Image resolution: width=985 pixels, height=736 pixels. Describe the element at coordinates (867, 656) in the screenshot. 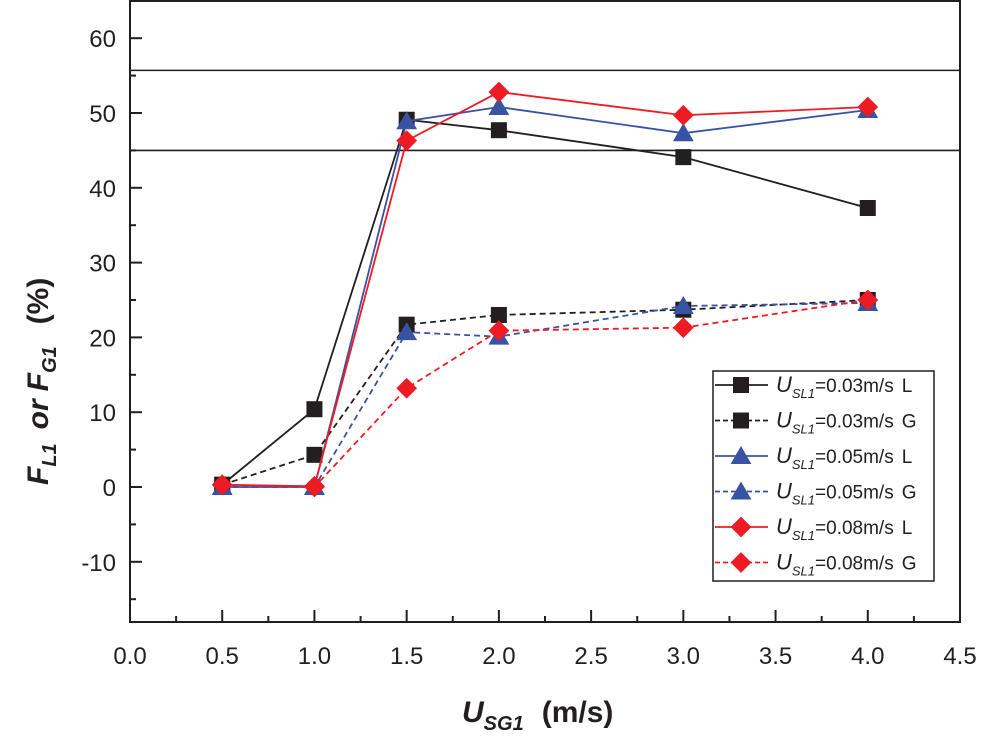

I see `x-tick-label: 4.0` at that location.